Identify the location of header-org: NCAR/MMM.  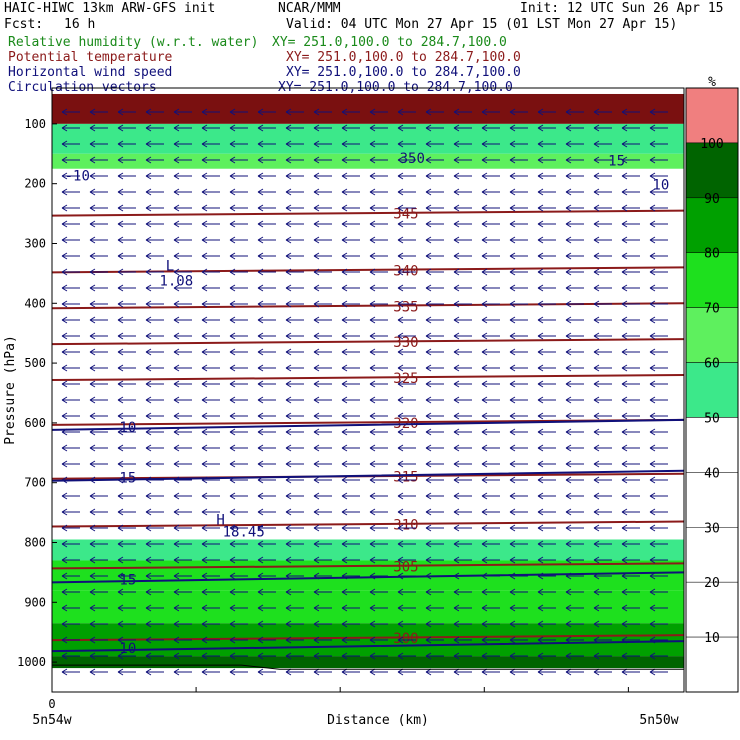
(309, 8).